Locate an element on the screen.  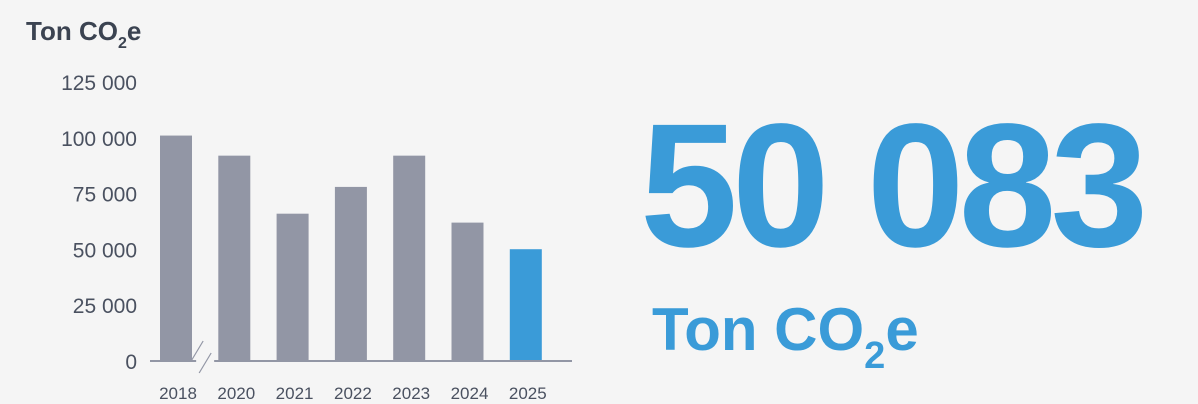
y-tick-label: 125 000 is located at coordinates (99, 83).